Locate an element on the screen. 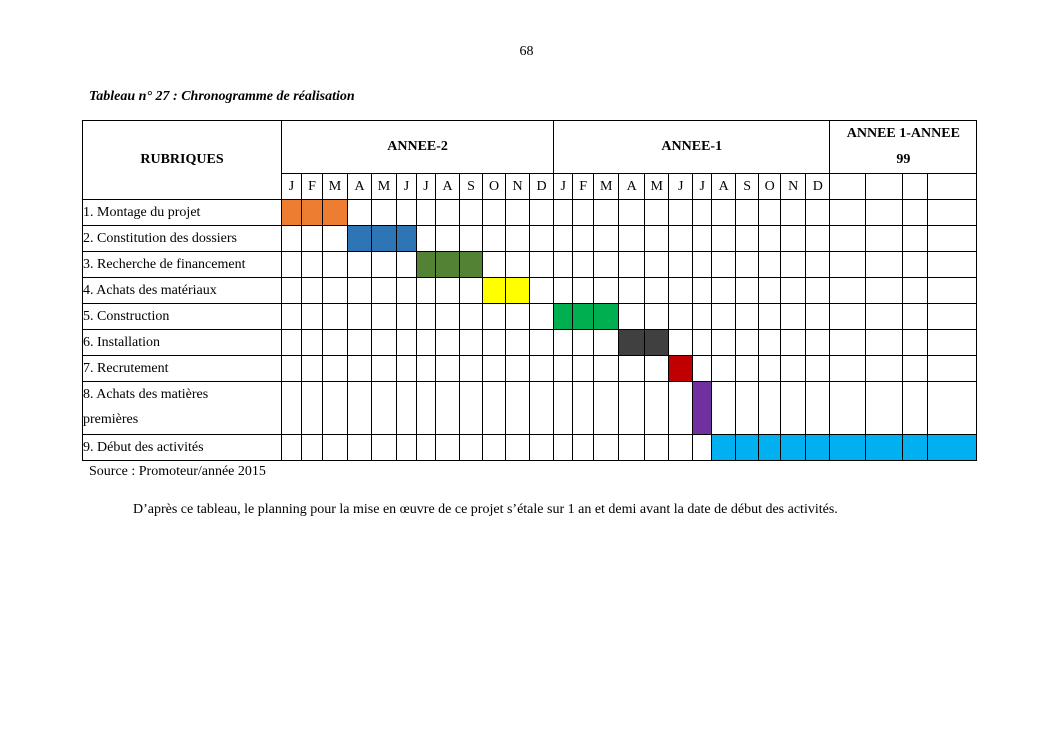  task-label: 3. Recherche de financement is located at coordinates (182, 264).